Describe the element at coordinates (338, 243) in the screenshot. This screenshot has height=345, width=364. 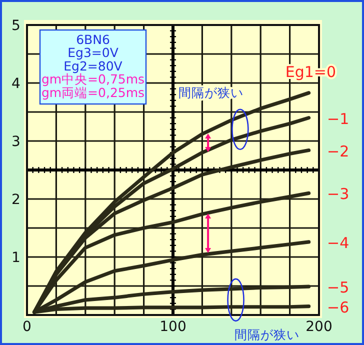
I see `series-label: −4` at that location.